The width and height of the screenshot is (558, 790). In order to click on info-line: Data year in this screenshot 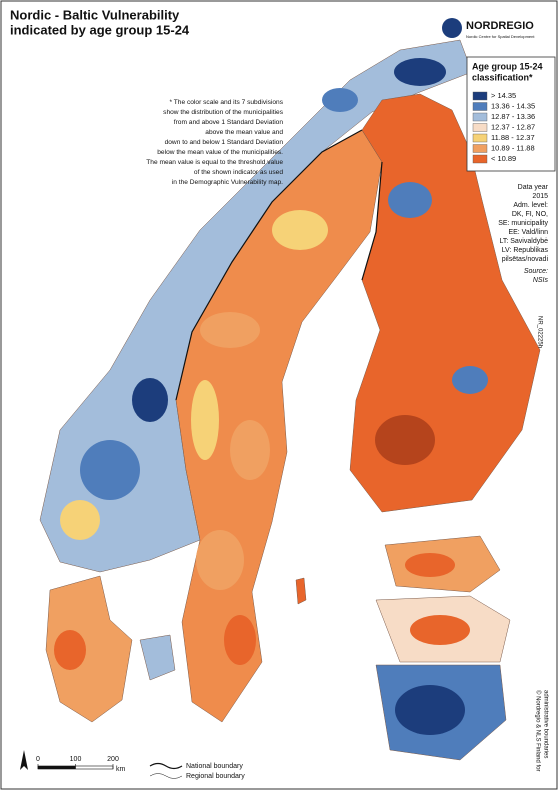, I will do `click(533, 187)`.